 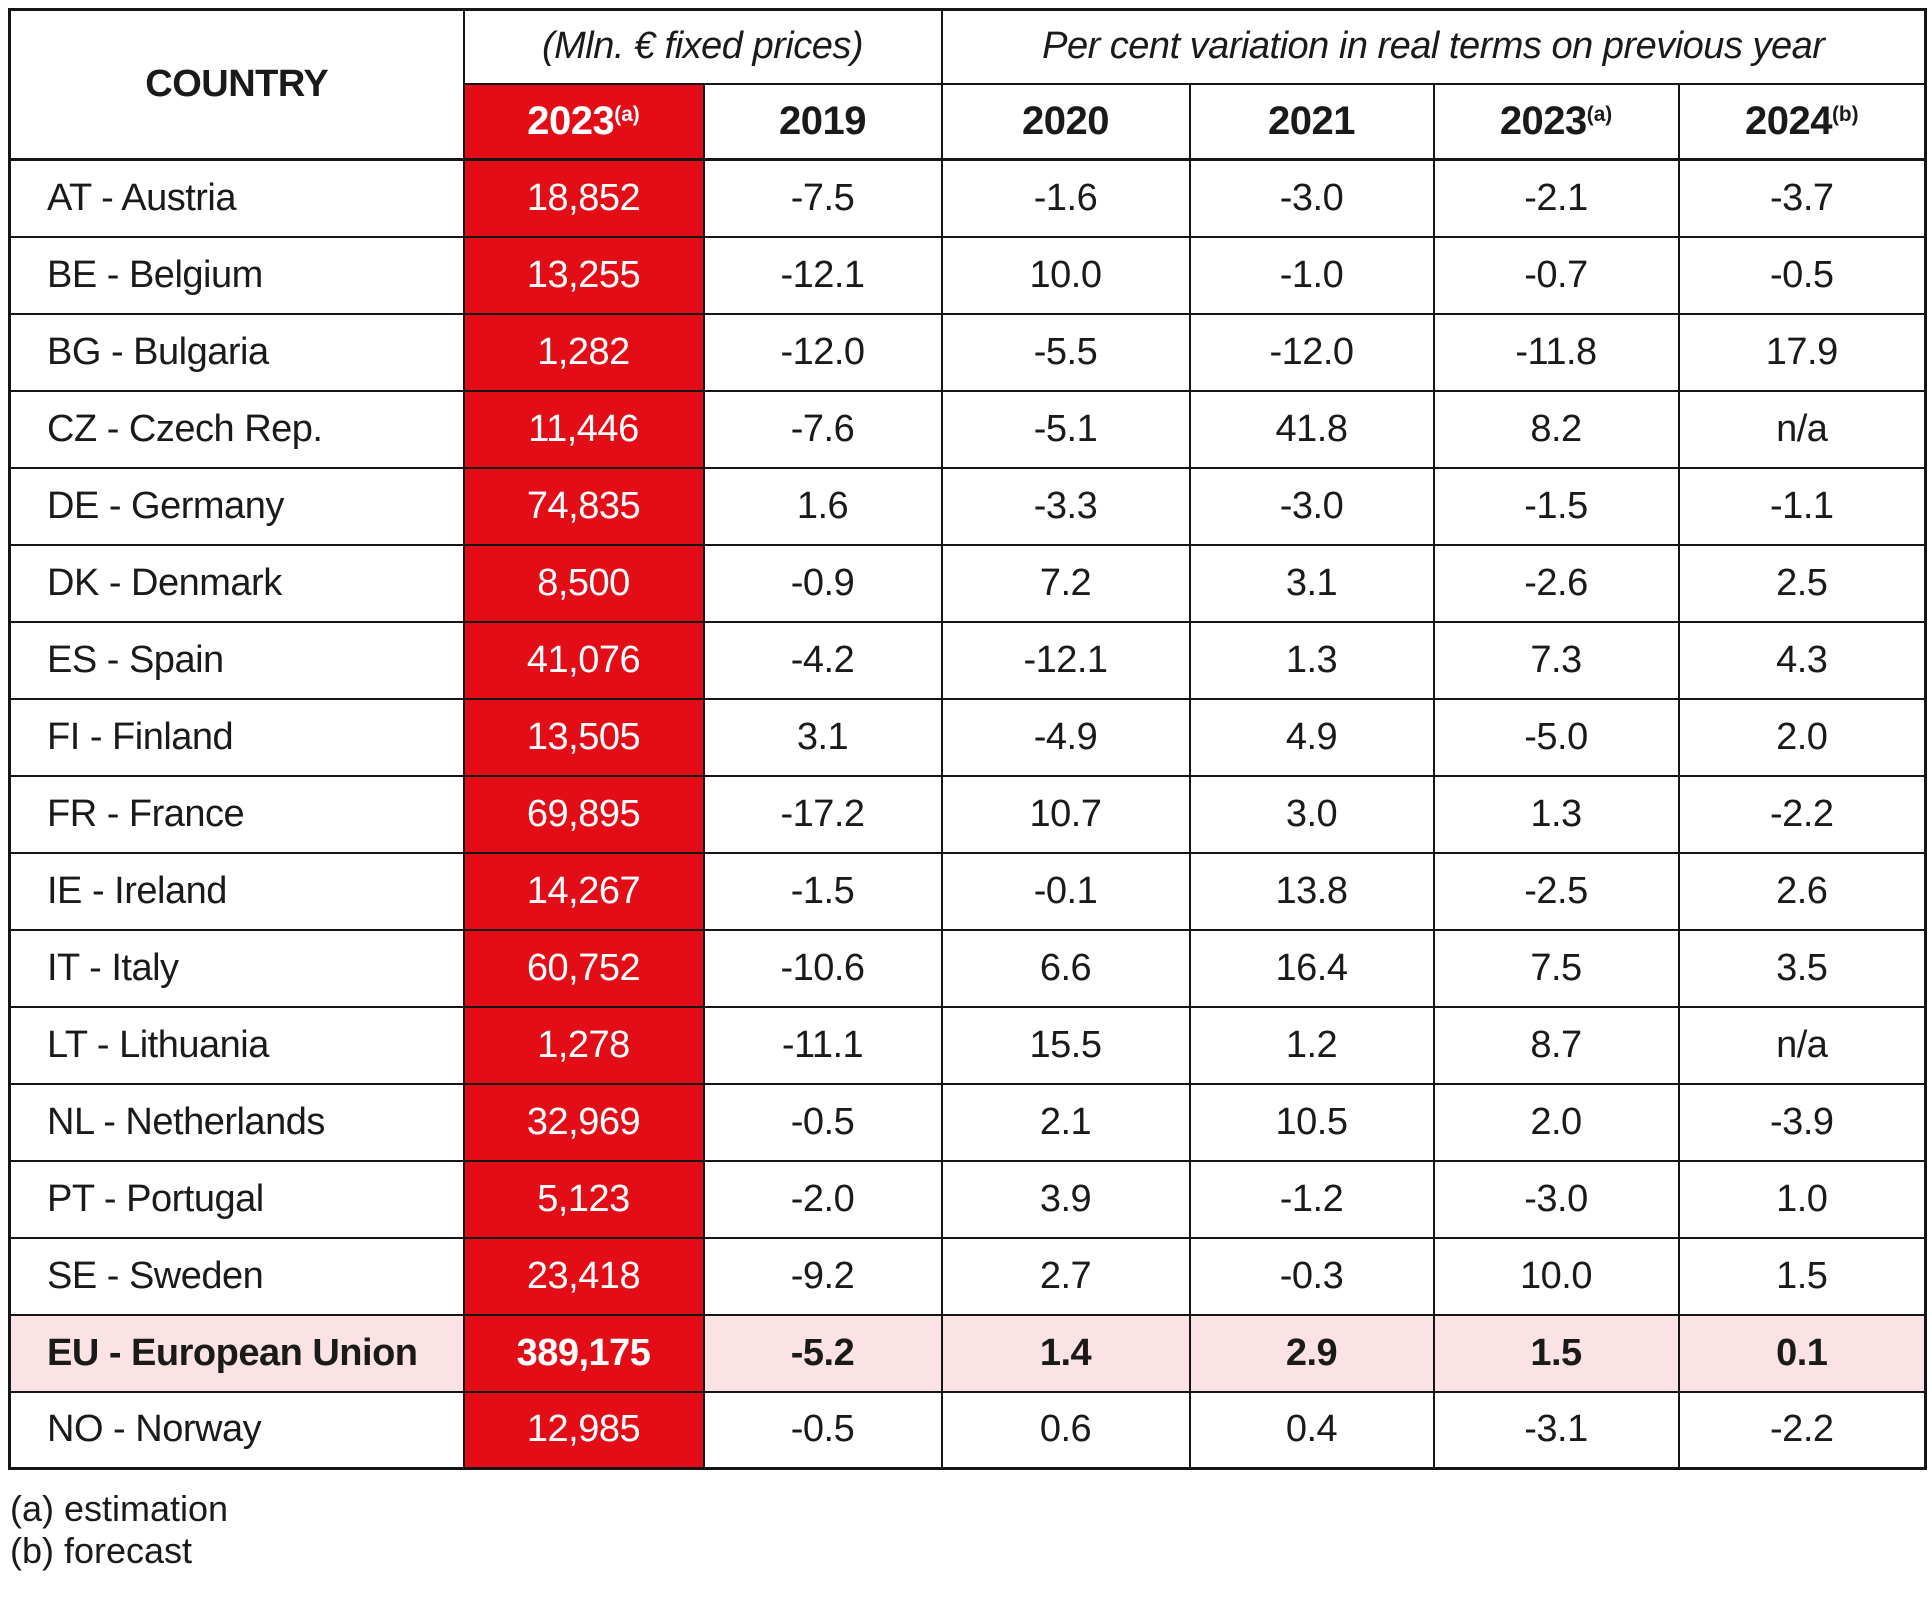 What do you see at coordinates (1802, 660) in the screenshot?
I see `pct-2024-cell: 4.3` at bounding box center [1802, 660].